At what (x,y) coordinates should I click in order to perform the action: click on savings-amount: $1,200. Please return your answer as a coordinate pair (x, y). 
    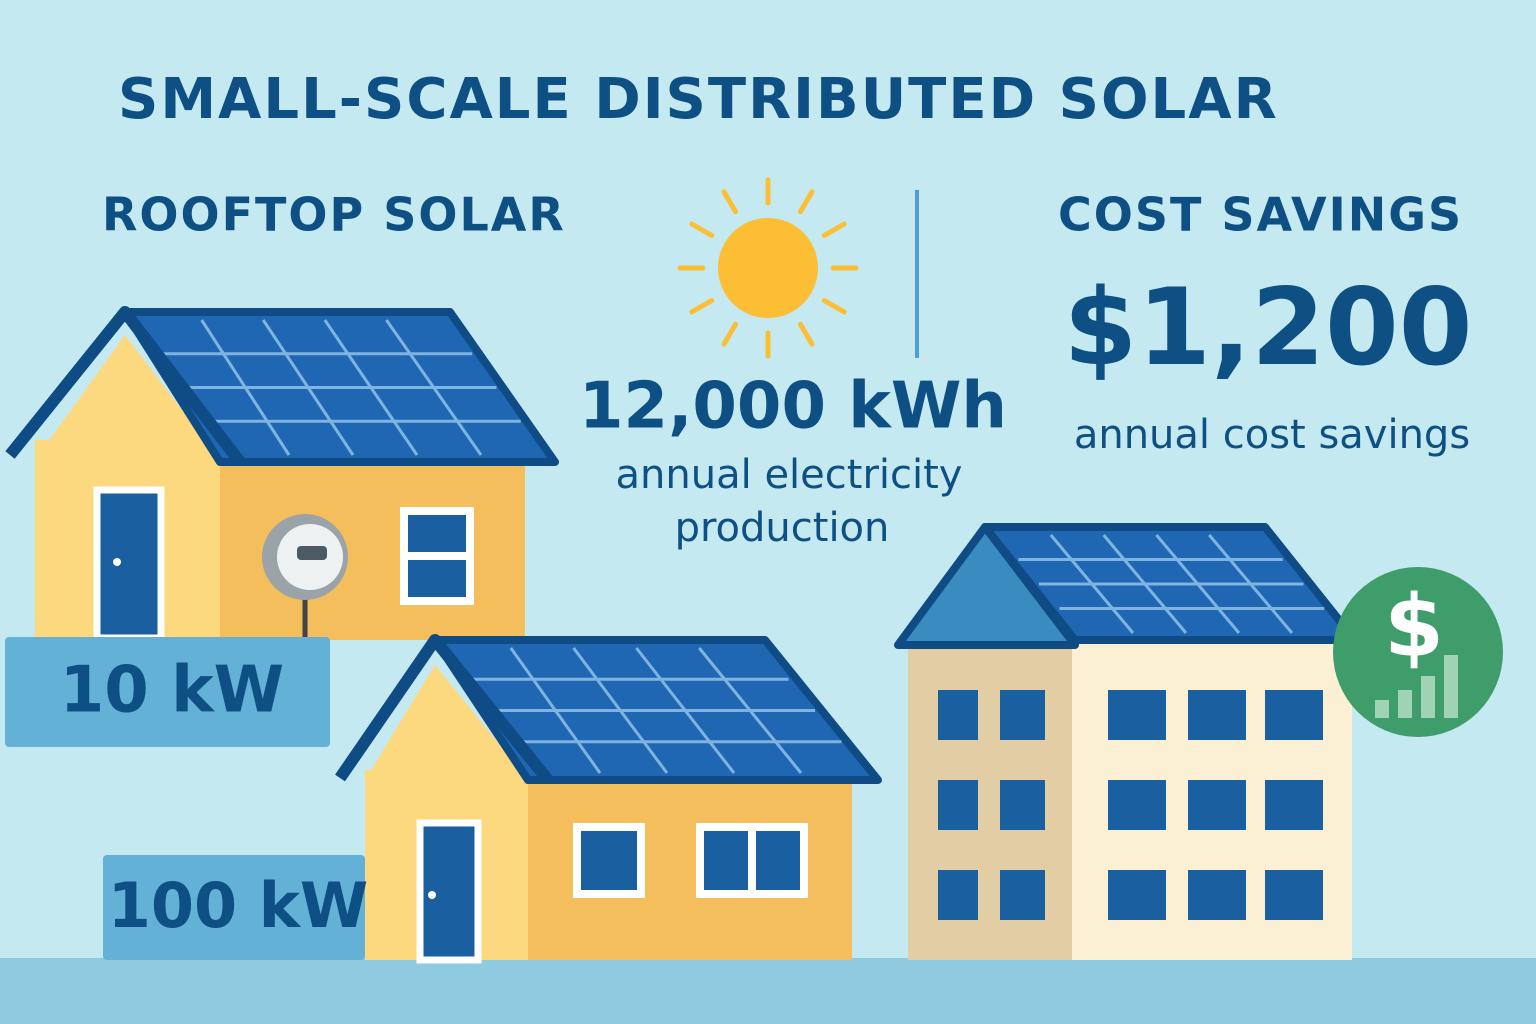
    Looking at the image, I should click on (1267, 327).